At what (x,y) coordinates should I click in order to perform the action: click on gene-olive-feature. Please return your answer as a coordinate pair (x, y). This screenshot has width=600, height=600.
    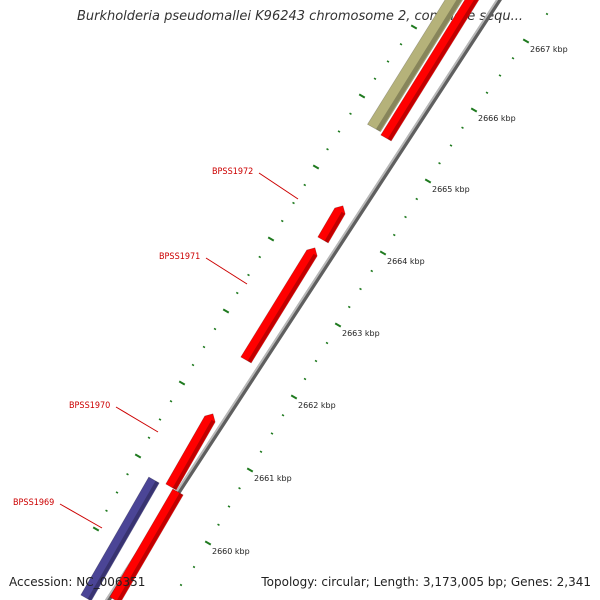
    Looking at the image, I should click on (415, 66).